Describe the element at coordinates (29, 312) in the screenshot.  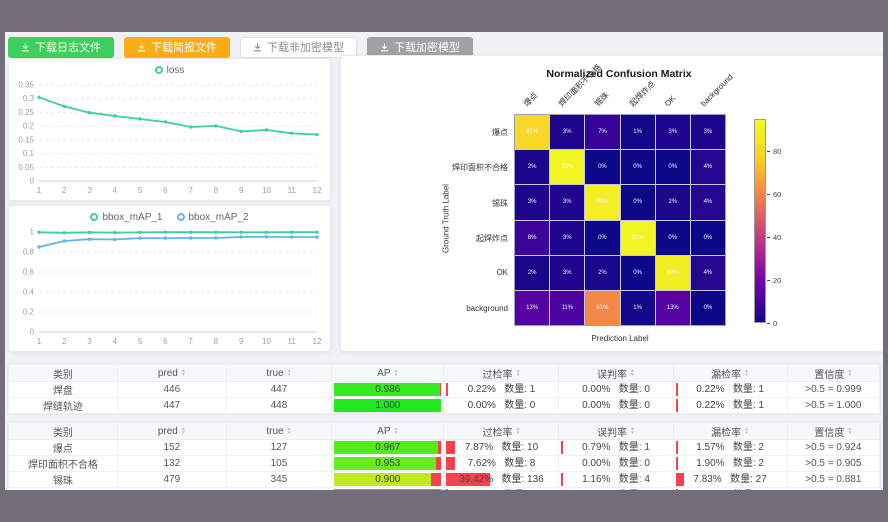
I see `svg-text: 0.2` at that location.